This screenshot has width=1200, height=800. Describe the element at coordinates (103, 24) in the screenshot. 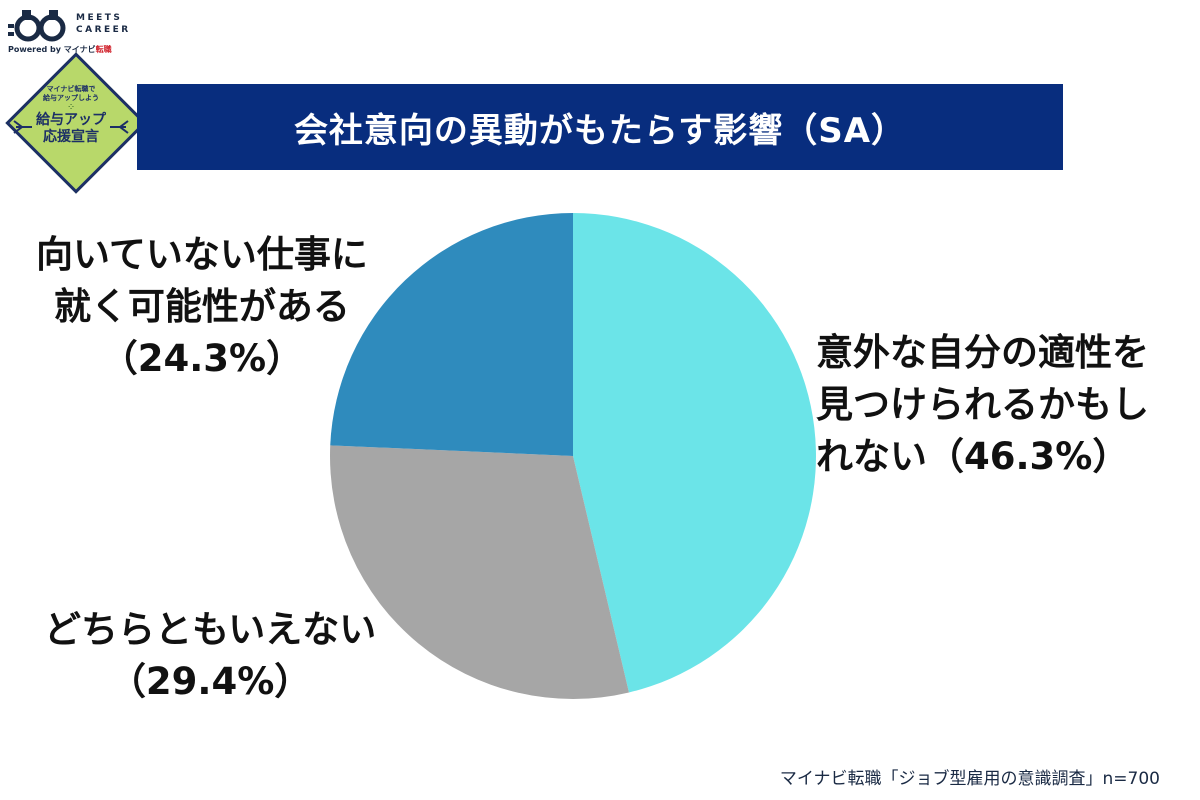

I see `logo-wordmark: MEETS CAREER` at that location.